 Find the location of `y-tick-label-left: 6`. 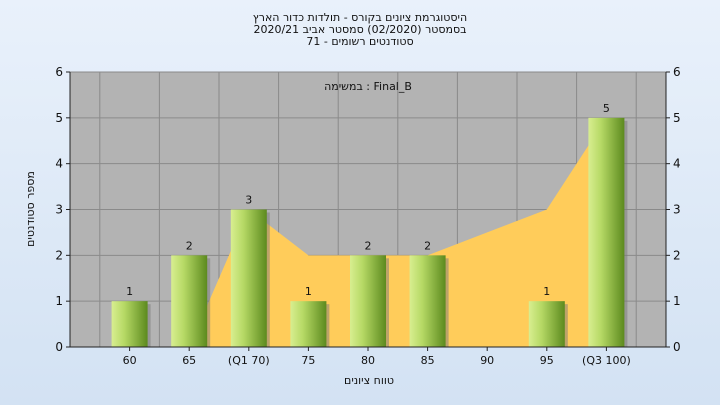

y-tick-label-left: 6 is located at coordinates (59, 72).